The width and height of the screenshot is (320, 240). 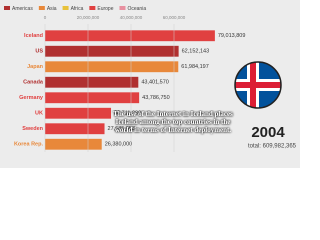 I want to click on legend-label: Africa, so click(x=77, y=9).